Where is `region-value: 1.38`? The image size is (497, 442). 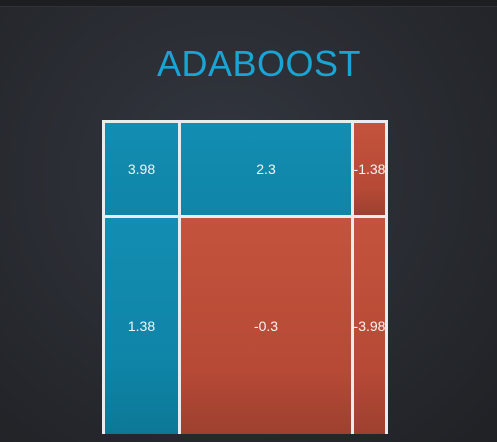 region-value: 1.38 is located at coordinates (141, 326).